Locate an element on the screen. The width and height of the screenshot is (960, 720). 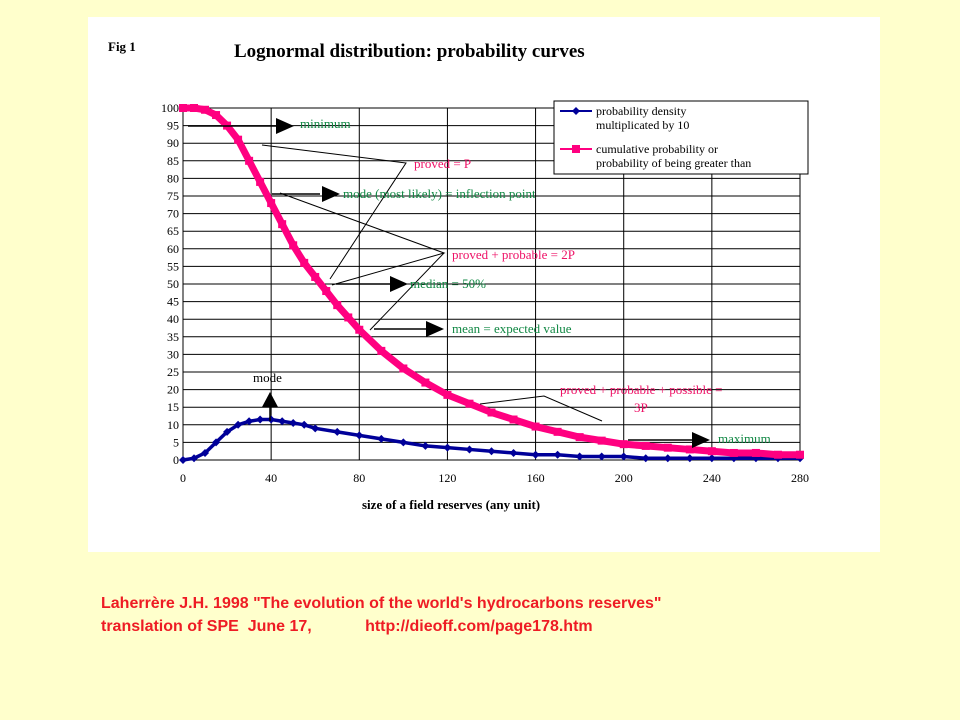
annotation-3p-line2: 3P is located at coordinates (641, 407).